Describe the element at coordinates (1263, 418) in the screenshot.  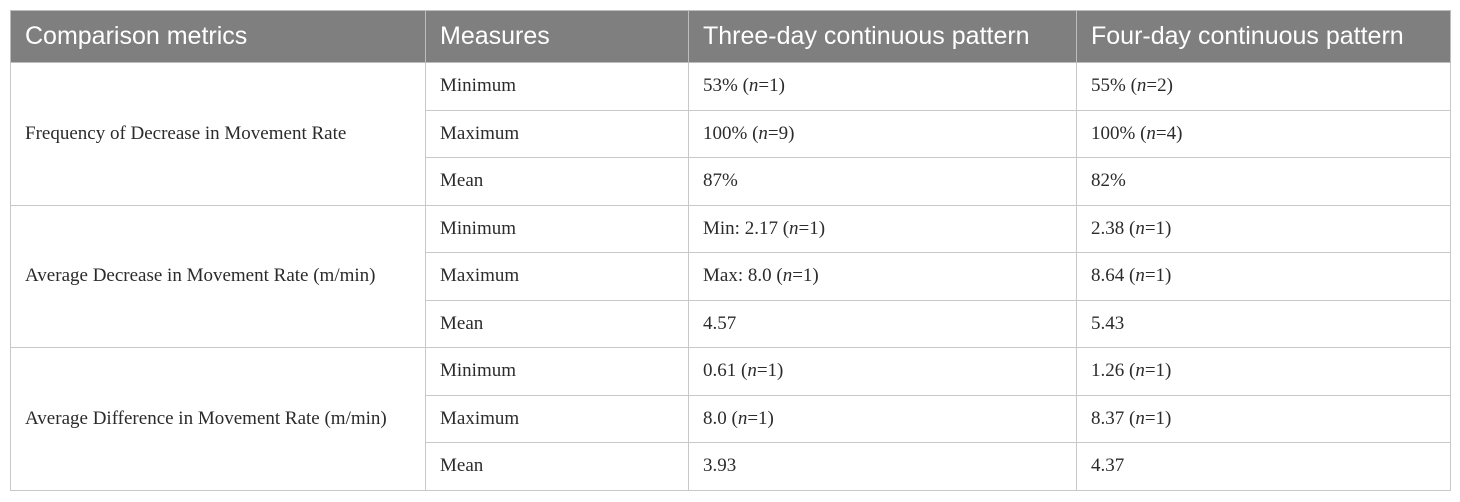
I see `value-cell: 8.37 (n=1)` at that location.